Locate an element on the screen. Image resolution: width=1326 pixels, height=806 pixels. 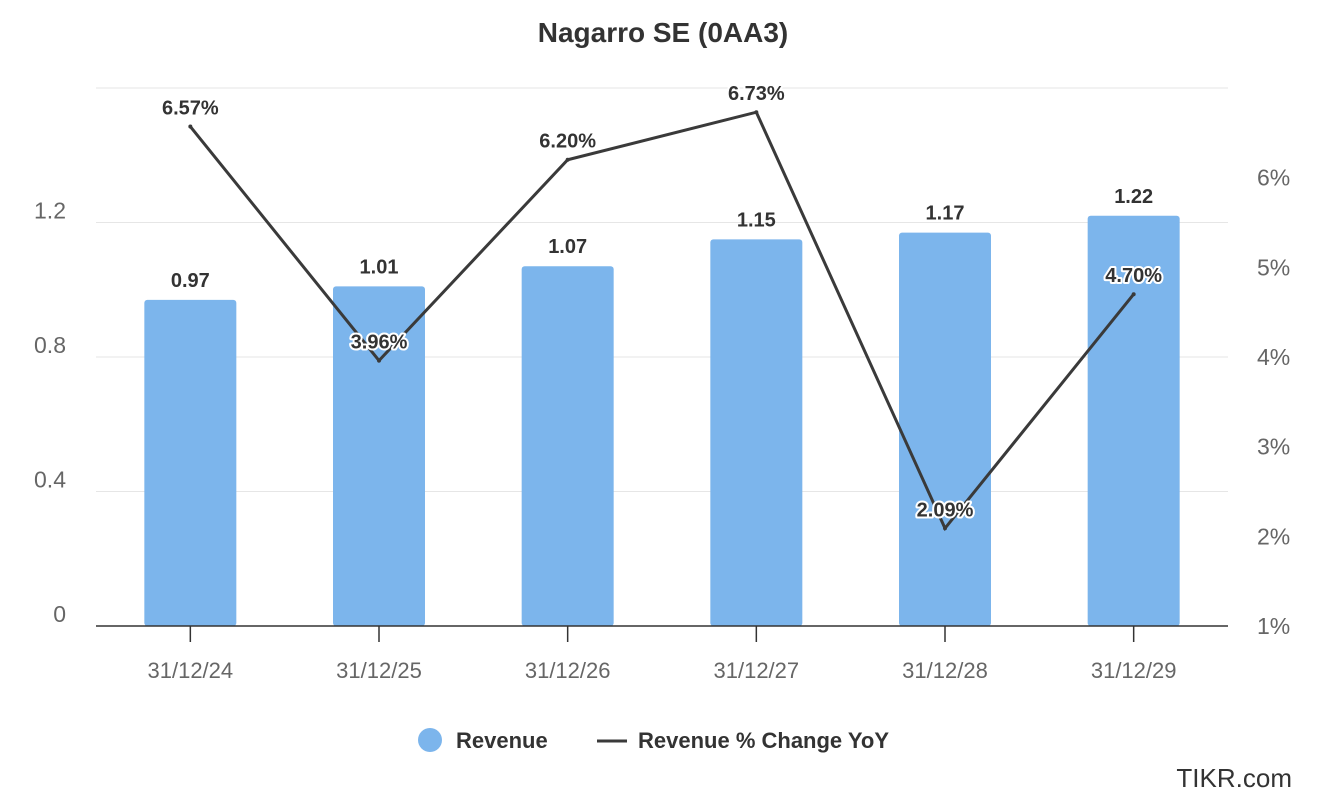
revenue-change-label: 4.70% is located at coordinates (1133, 276).